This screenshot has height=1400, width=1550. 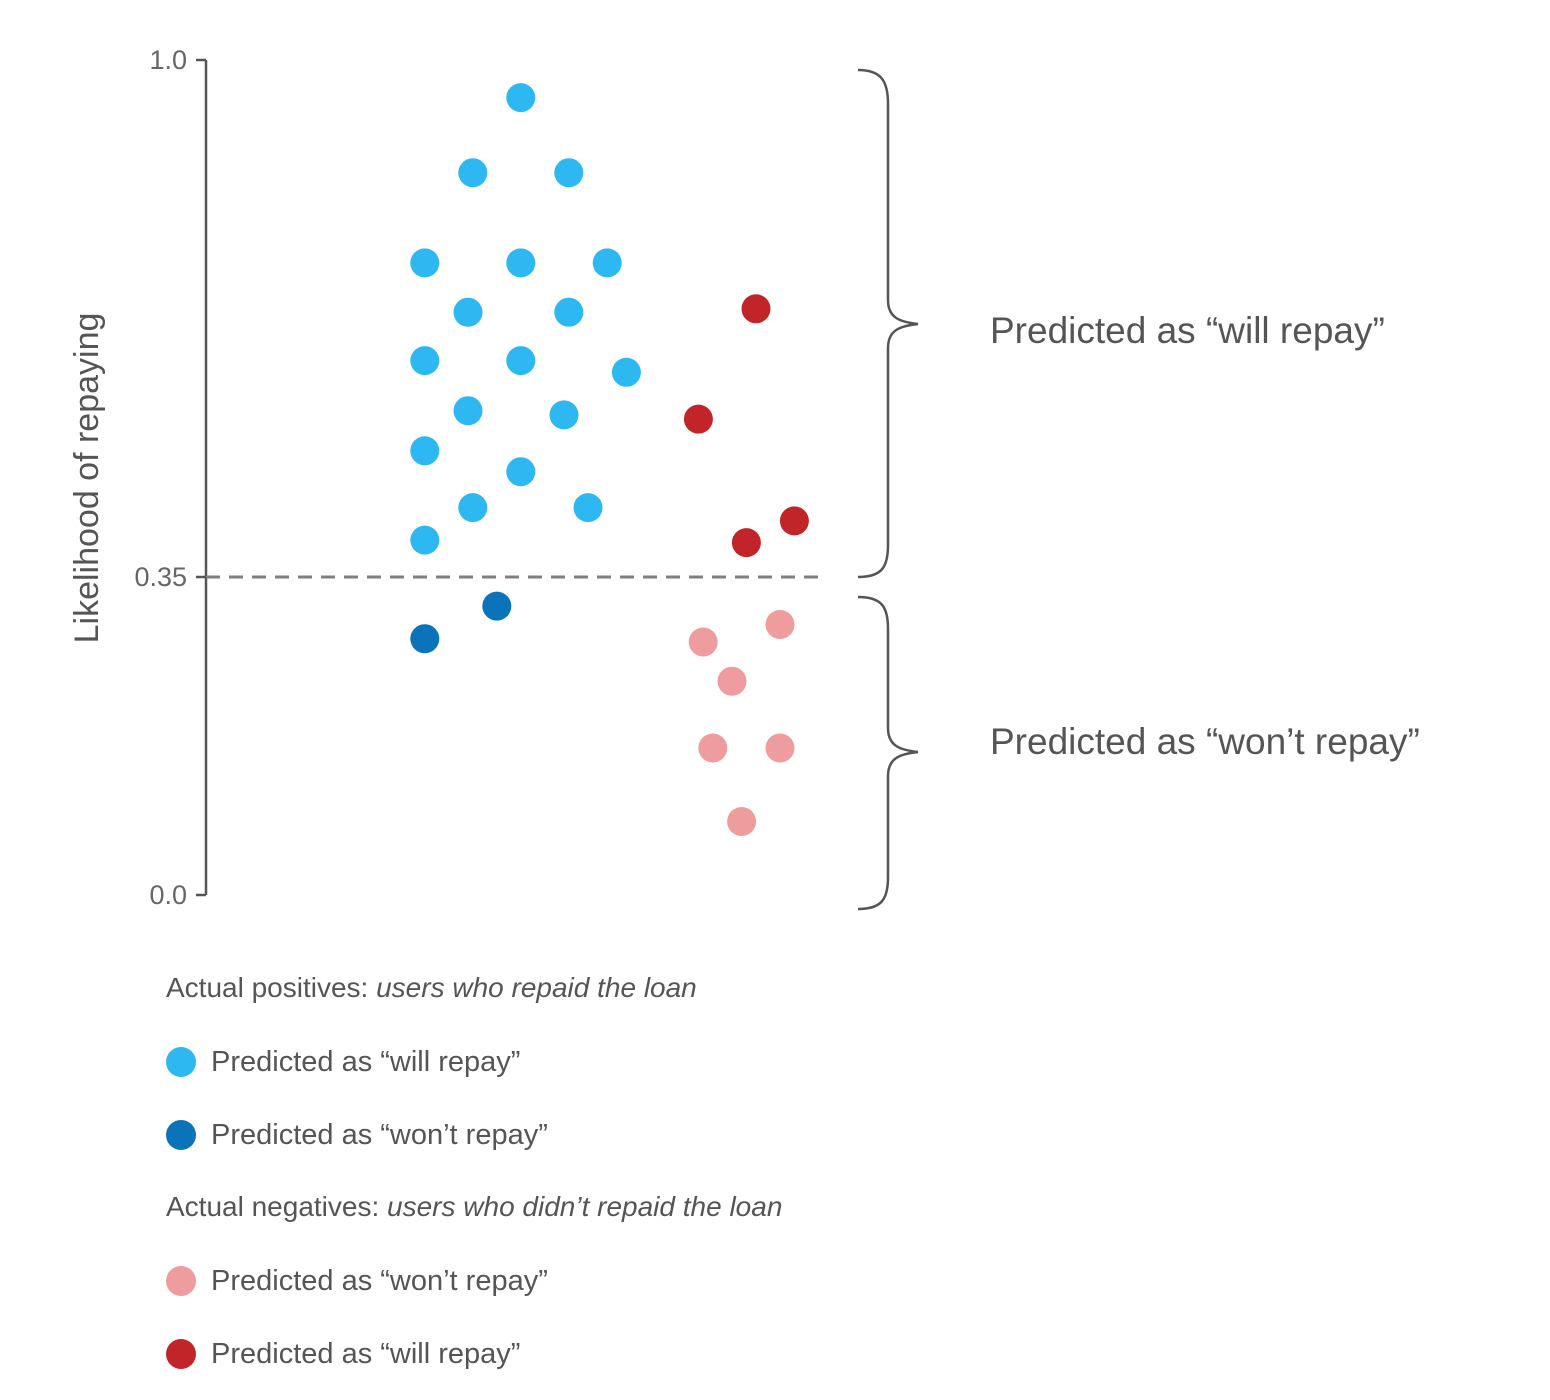 I want to click on brace-will-repay, so click(x=888, y=323).